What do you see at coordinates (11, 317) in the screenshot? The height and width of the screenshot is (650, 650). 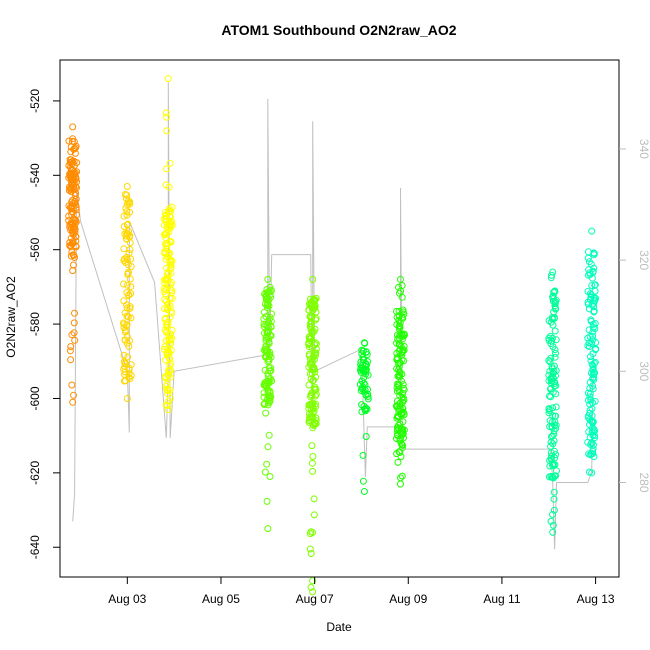 I see `y-axis-label: O2N2raw_AO2` at bounding box center [11, 317].